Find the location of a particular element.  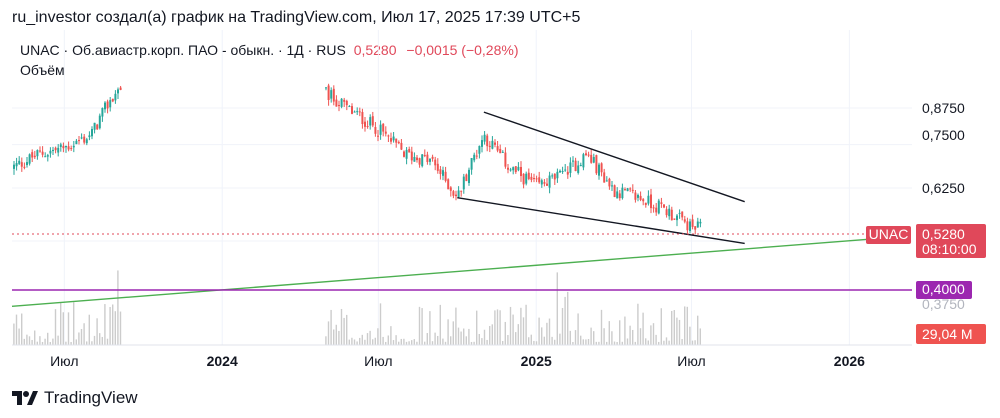

x-tick-label: Июл is located at coordinates (691, 361).